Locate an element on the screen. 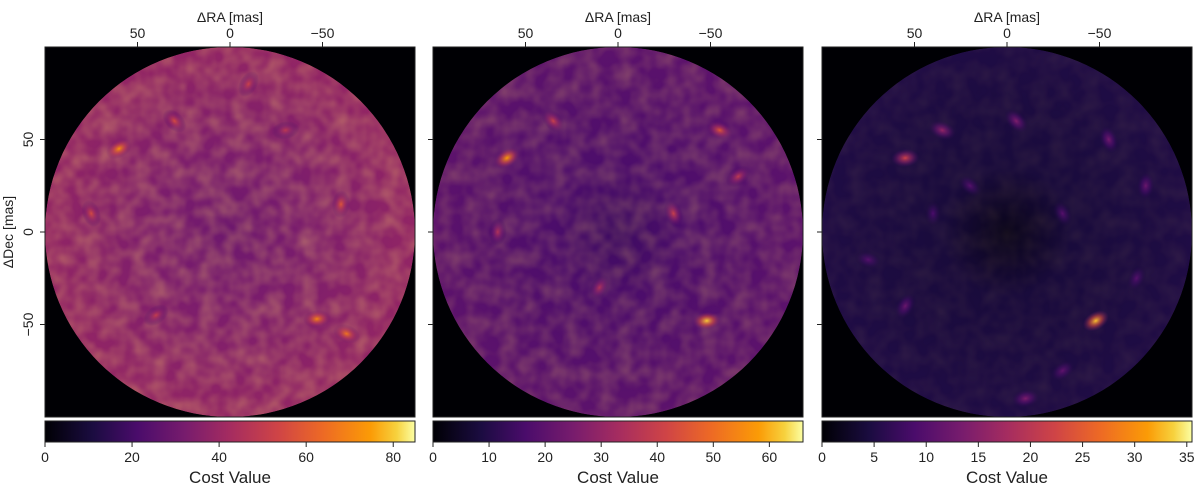  y-tick-label: −50 is located at coordinates (28, 324).